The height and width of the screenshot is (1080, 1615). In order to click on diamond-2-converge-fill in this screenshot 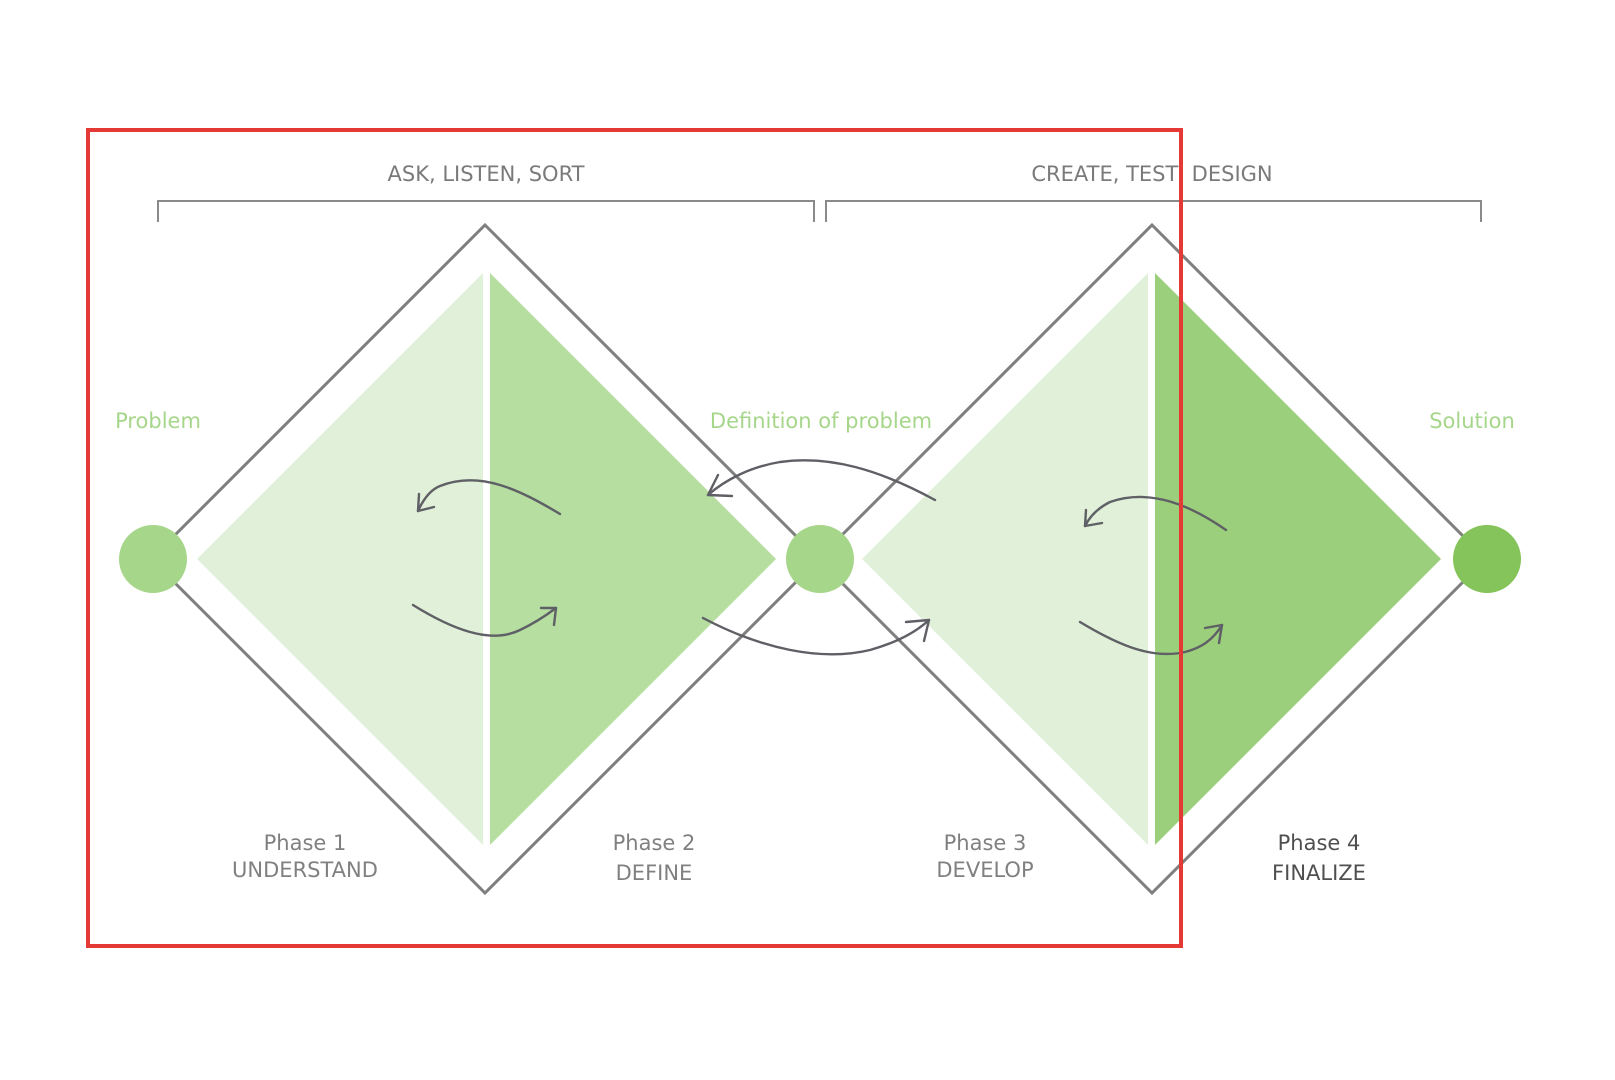, I will do `click(1298, 559)`.